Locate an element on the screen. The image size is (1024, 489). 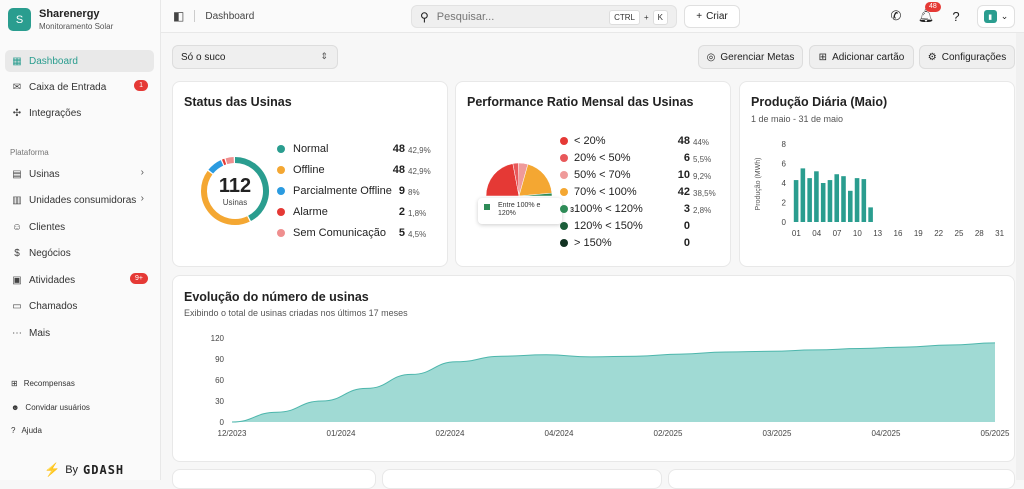
building-icon: ▥ is located at coordinates (17, 200).